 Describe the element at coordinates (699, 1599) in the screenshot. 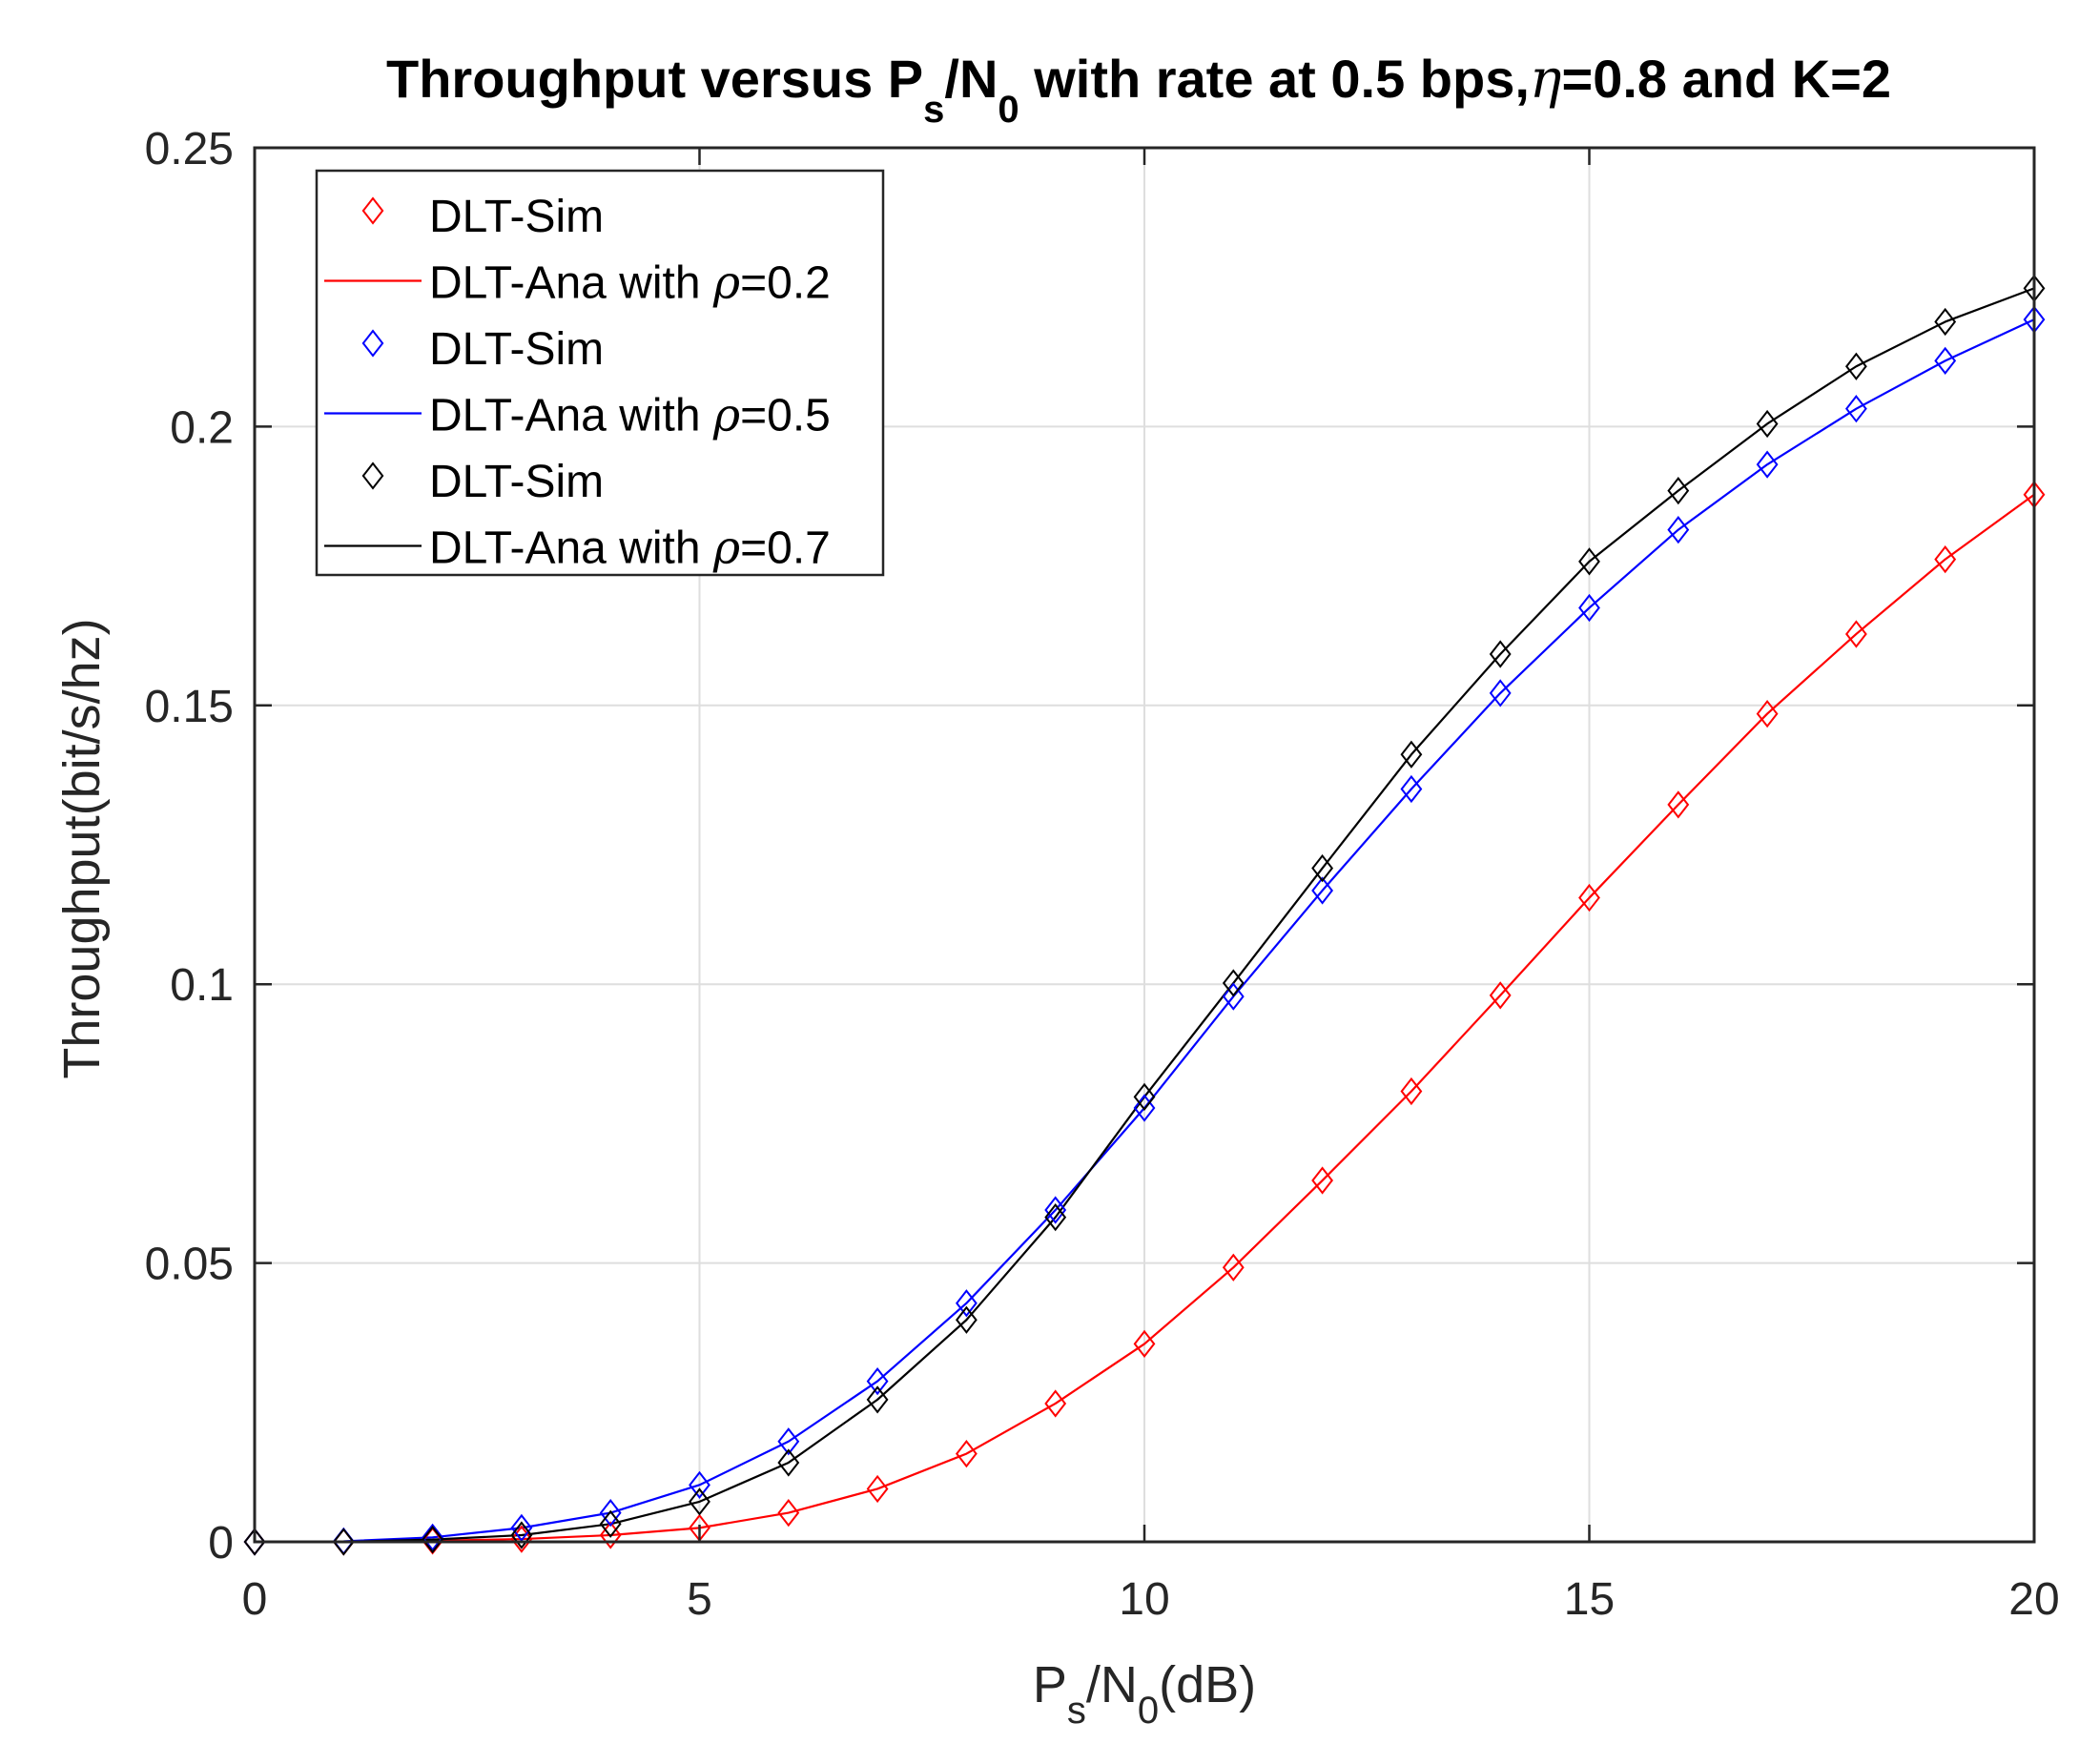

I see `x-tick-label: 5` at that location.